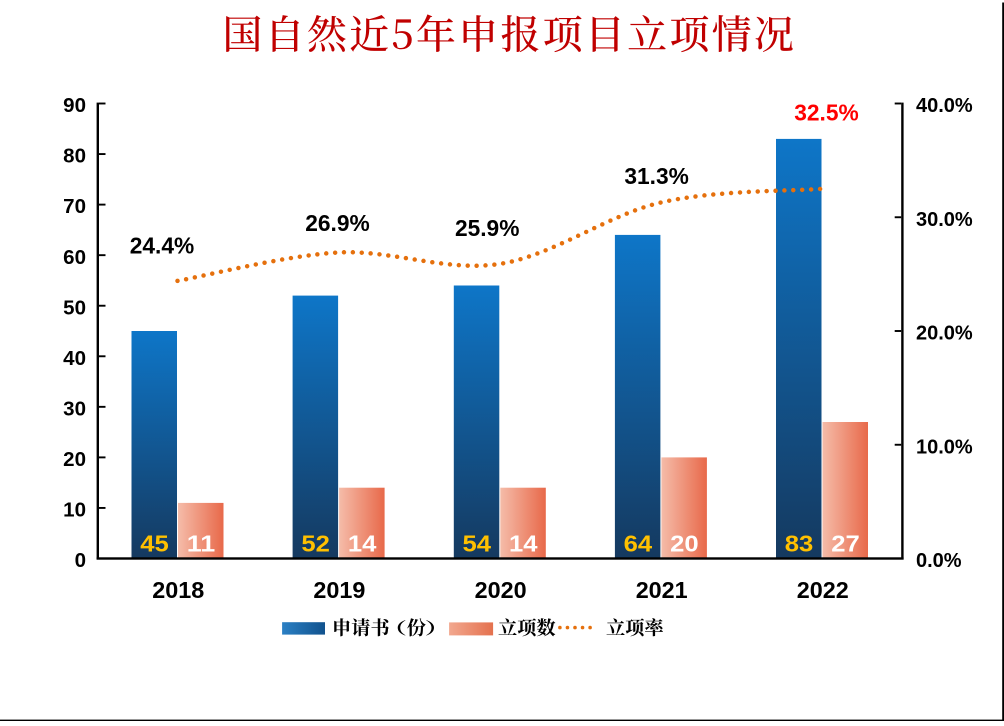 Image resolution: width=1004 pixels, height=726 pixels. What do you see at coordinates (74, 511) in the screenshot?
I see `svg-text: 10` at bounding box center [74, 511].